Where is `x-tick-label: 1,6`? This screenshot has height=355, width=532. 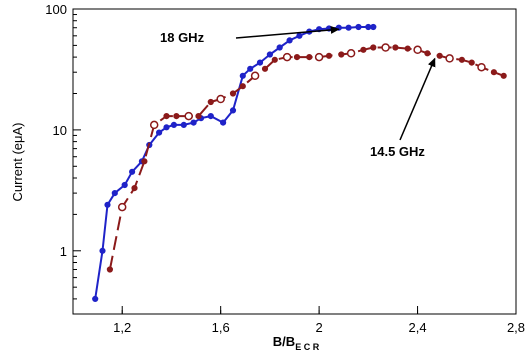 x-tick-label: 1,6 is located at coordinates (221, 327).